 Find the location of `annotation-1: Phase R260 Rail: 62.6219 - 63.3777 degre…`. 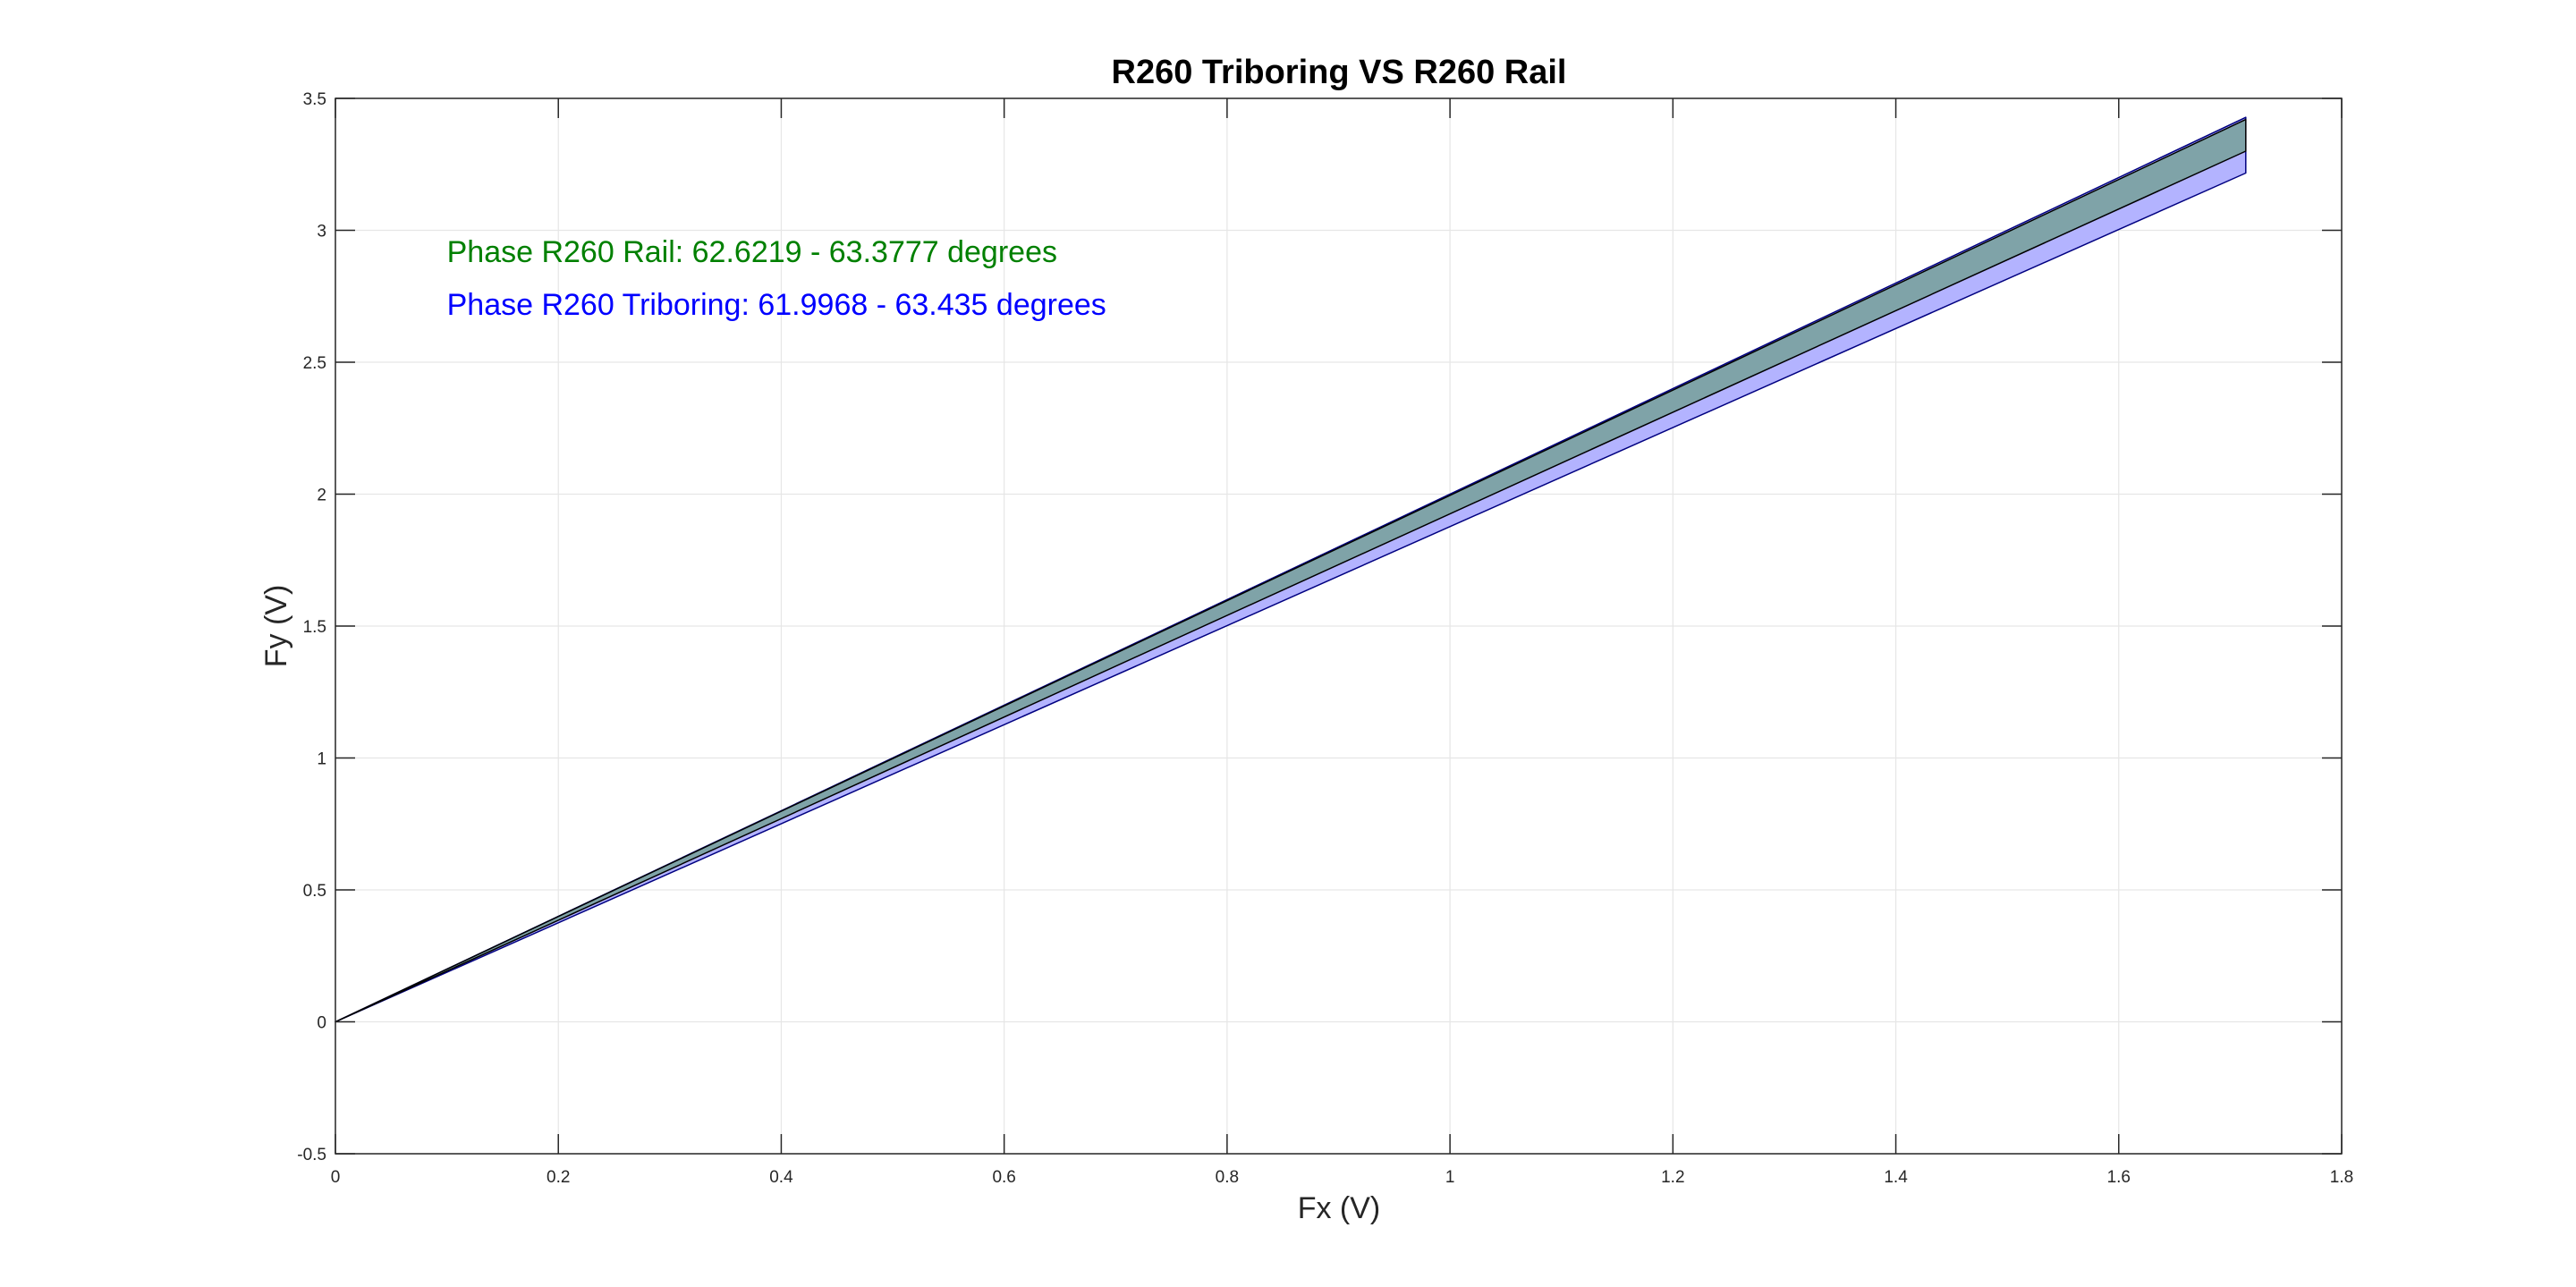

annotation-1: Phase R260 Rail: 62.6219 - 63.3777 degre… is located at coordinates (752, 252).